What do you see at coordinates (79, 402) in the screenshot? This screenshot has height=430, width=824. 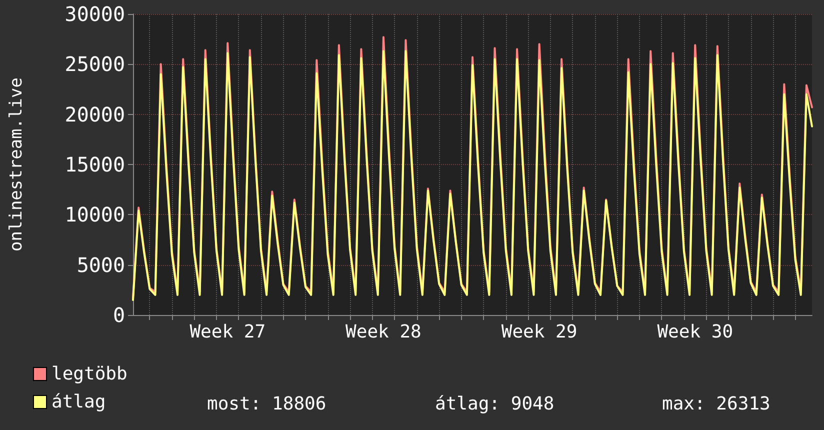 I see `legend-label: átlag` at bounding box center [79, 402].